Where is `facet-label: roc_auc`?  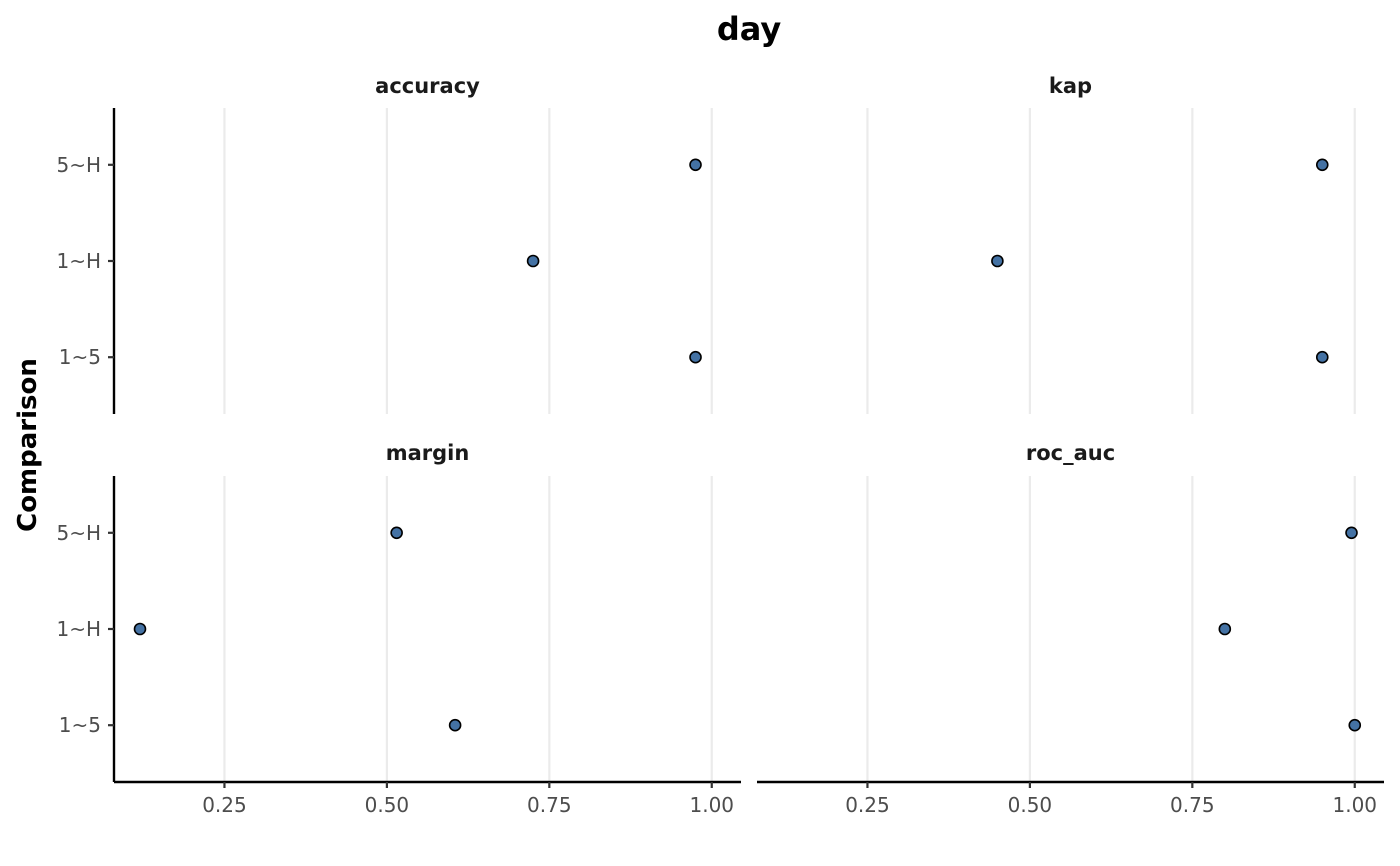 facet-label: roc_auc is located at coordinates (1070, 453).